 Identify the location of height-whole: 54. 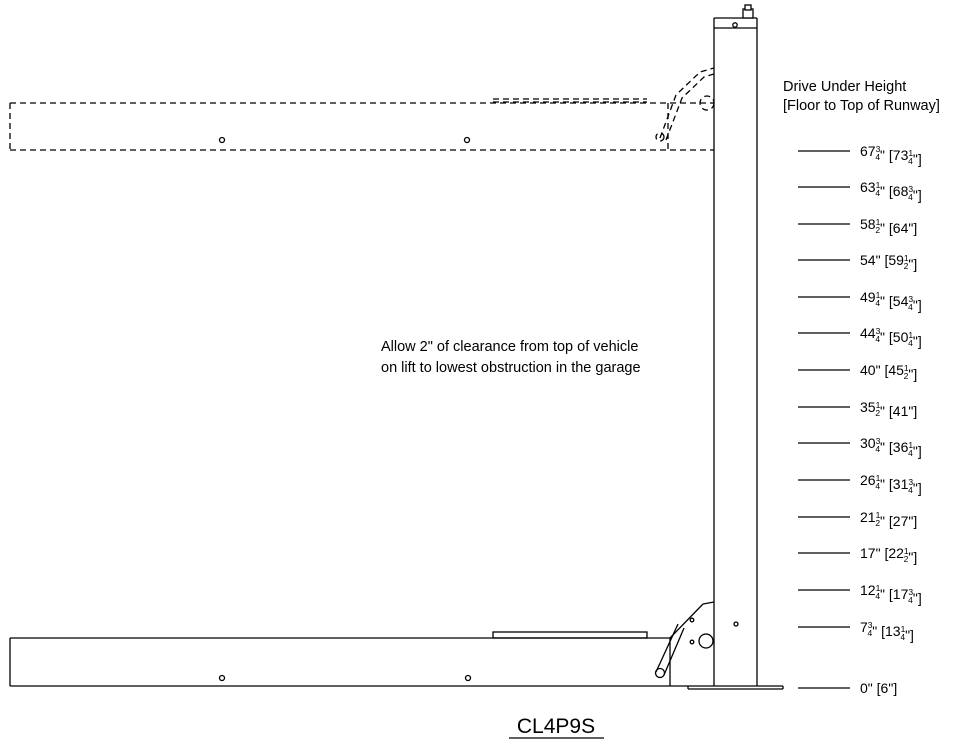
(868, 260).